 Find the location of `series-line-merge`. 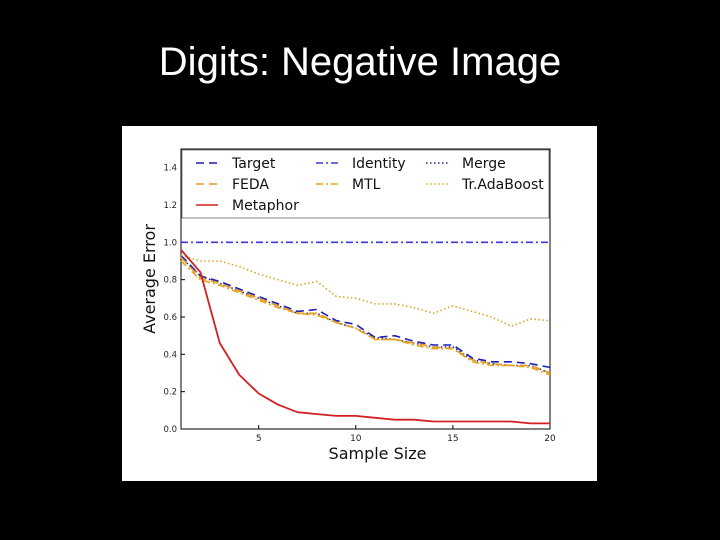

series-line-merge is located at coordinates (365, 315).